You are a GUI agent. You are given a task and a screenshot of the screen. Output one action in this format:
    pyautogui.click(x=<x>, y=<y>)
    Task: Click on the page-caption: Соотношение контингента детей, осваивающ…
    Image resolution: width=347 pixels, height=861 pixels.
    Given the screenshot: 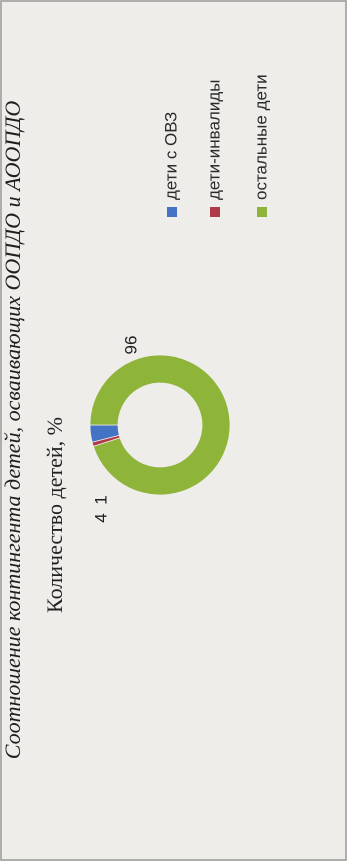 What is the action you would take?
    pyautogui.click(x=12, y=430)
    